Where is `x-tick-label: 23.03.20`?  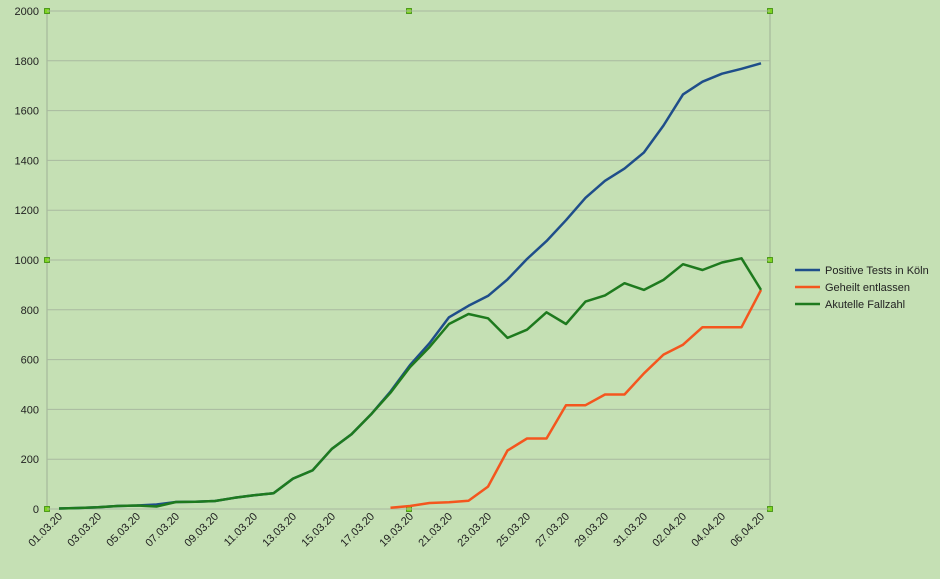
x-tick-label: 23.03.20 is located at coordinates (474, 530).